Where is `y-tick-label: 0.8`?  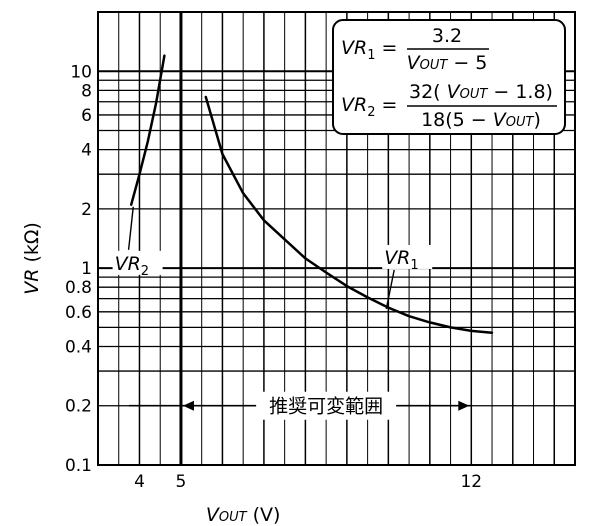 y-tick-label: 0.8 is located at coordinates (78, 288).